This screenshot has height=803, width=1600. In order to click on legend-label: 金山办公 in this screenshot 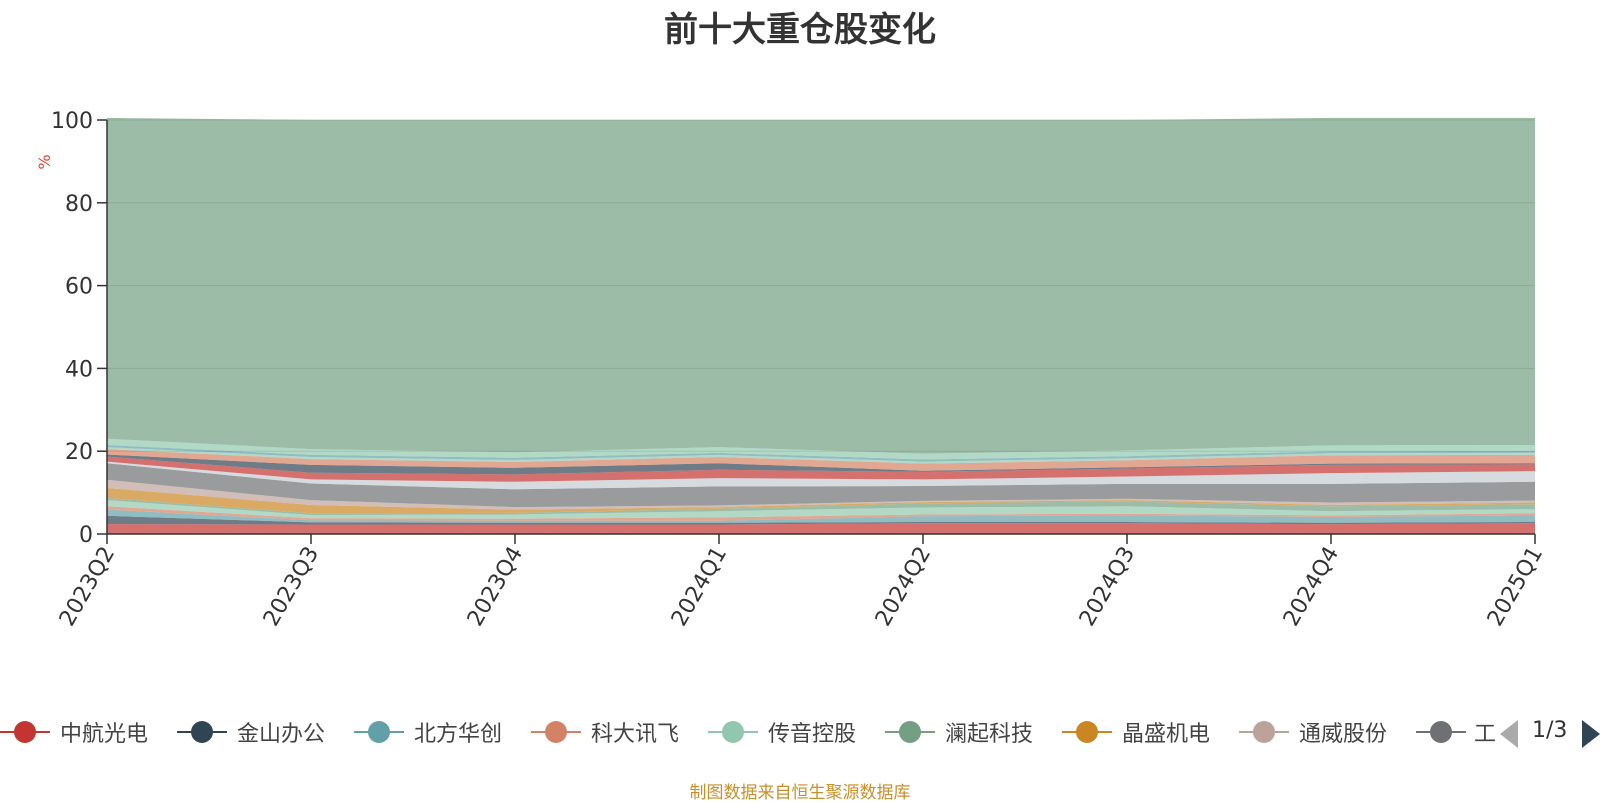, I will do `click(281, 734)`.